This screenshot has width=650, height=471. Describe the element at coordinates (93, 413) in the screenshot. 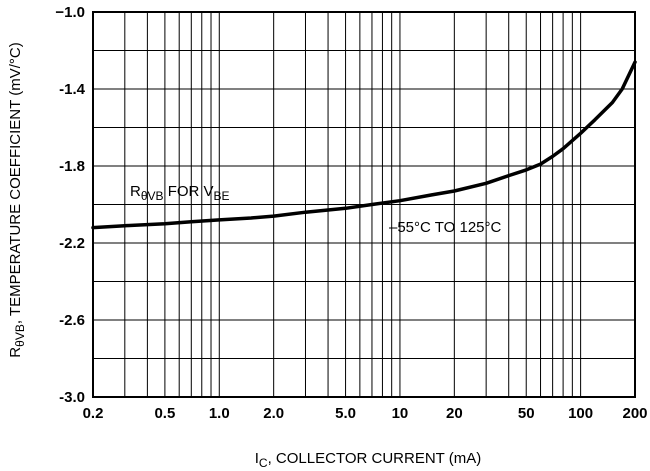

I see `x-tick-label: 0.2` at that location.